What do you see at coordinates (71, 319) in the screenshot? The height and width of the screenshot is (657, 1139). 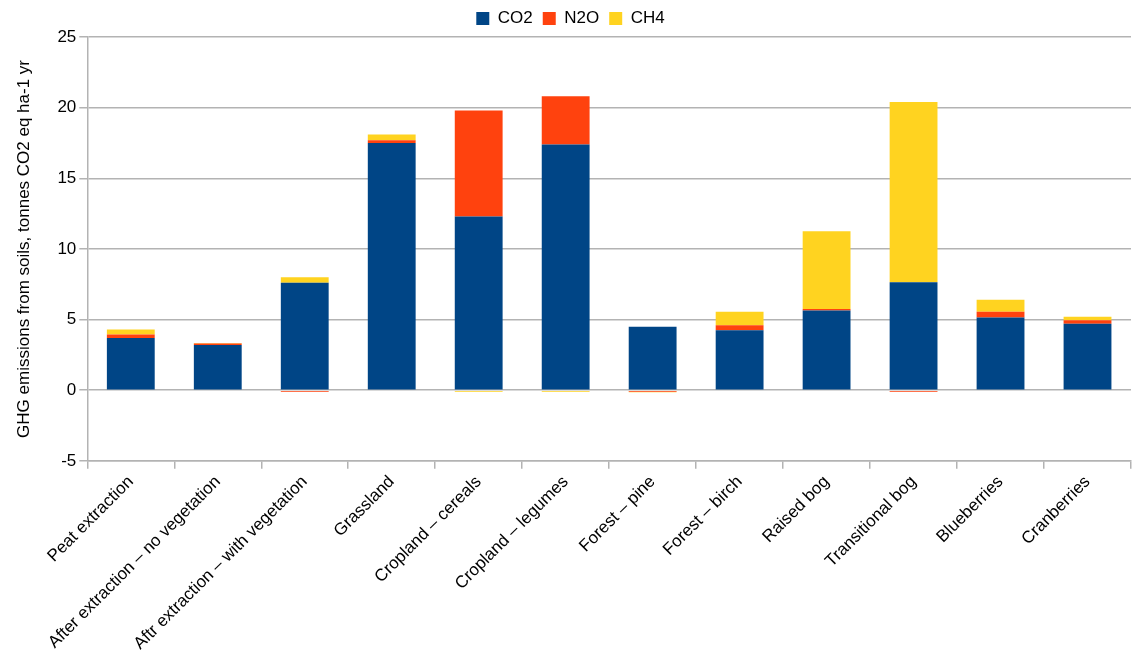 I see `y-tick-label: 5` at bounding box center [71, 319].